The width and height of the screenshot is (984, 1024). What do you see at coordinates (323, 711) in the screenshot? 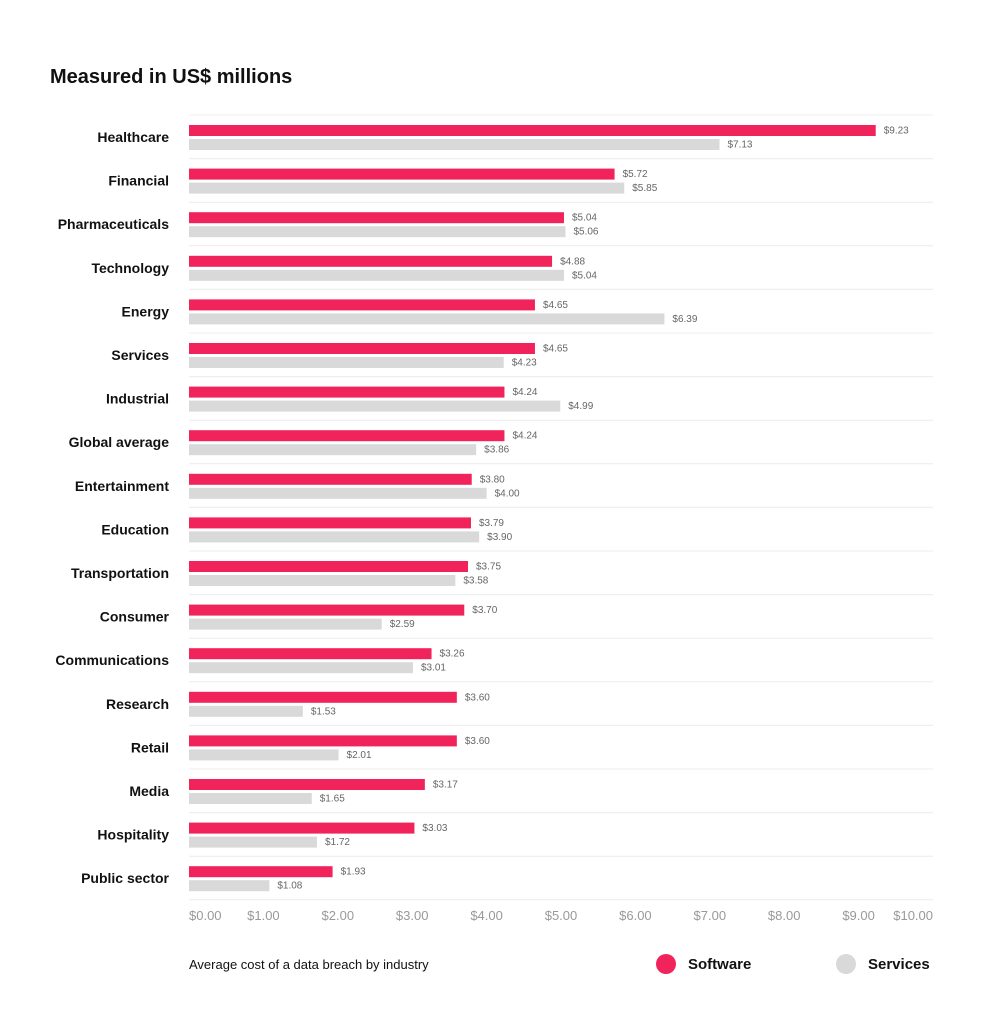
I see `value-label-services-research: $1.53` at bounding box center [323, 711].